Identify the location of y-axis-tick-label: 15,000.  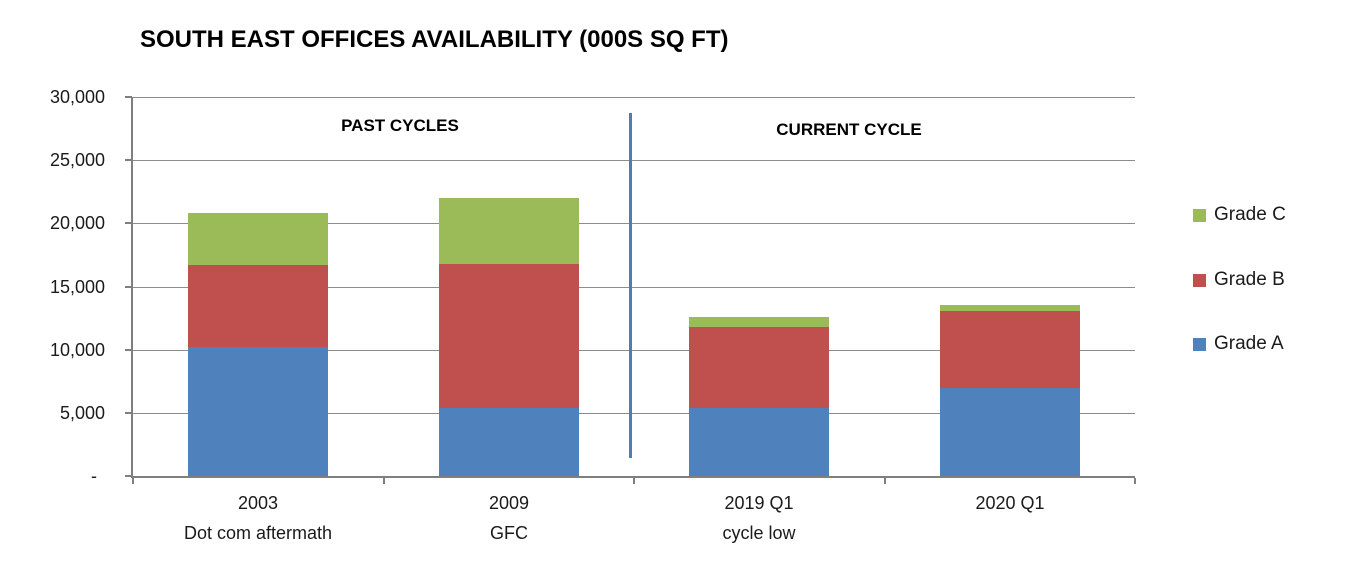
(77, 287).